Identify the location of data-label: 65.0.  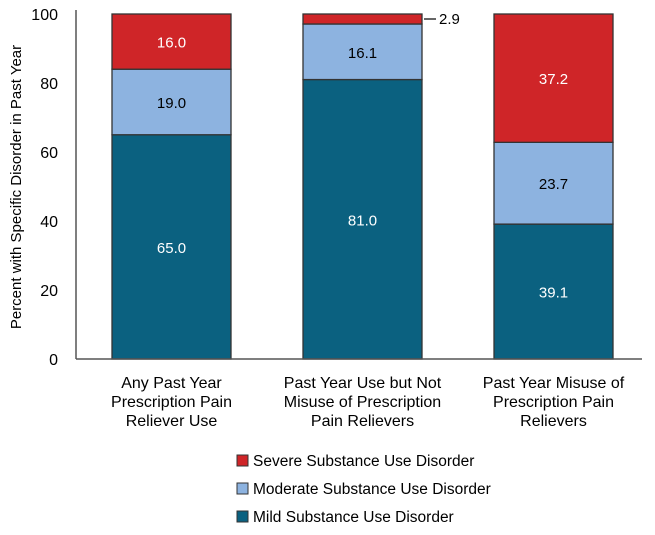
(171, 248).